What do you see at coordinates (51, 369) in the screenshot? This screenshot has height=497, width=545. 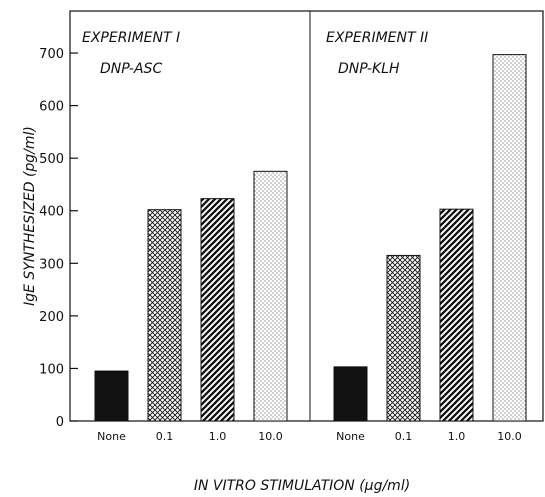 I see `y-tick-label: 100` at bounding box center [51, 369].